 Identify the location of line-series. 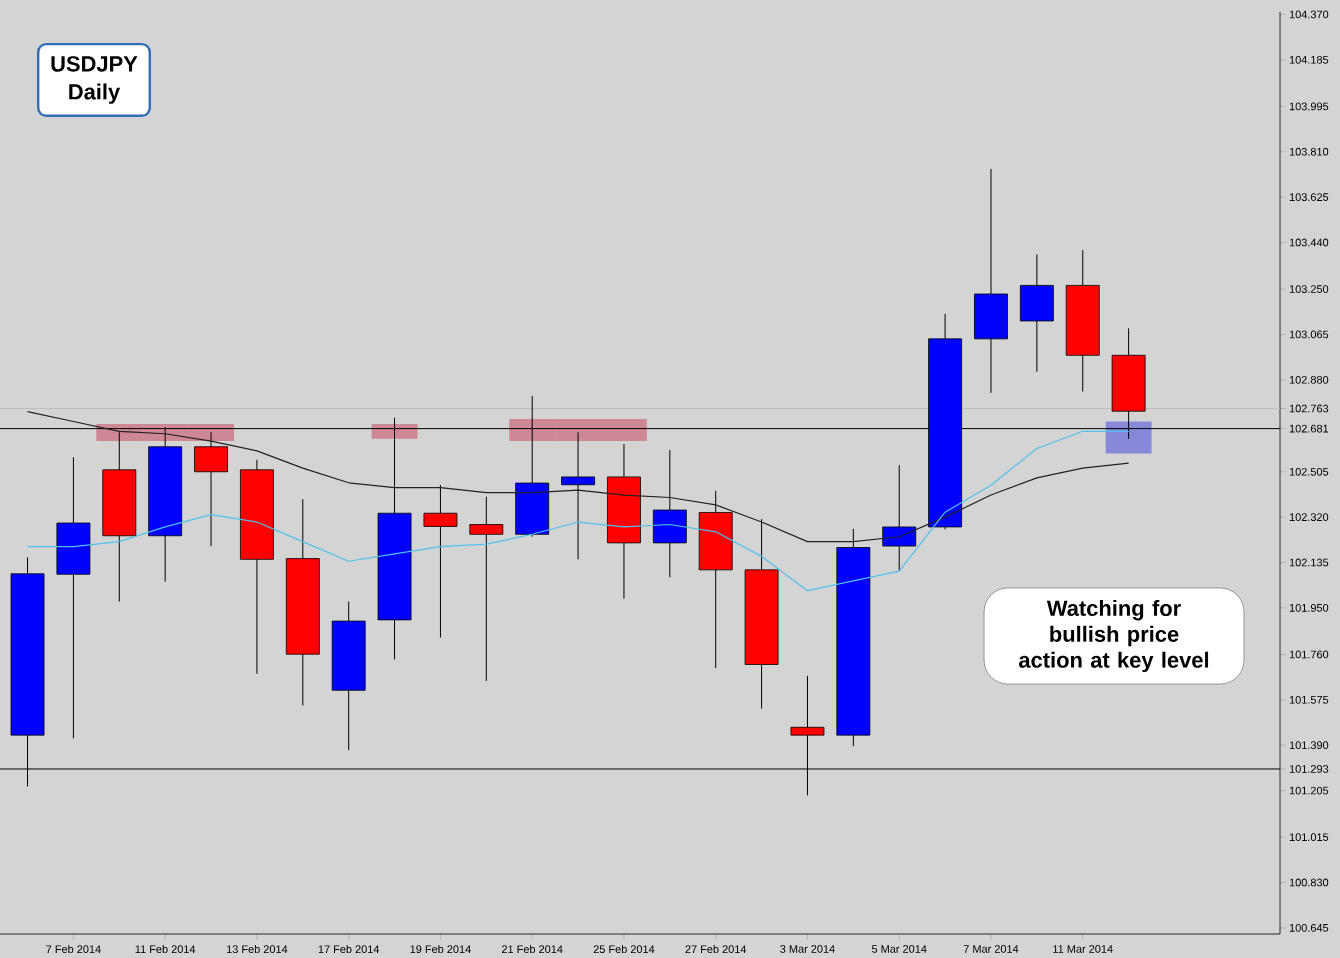
(578, 511).